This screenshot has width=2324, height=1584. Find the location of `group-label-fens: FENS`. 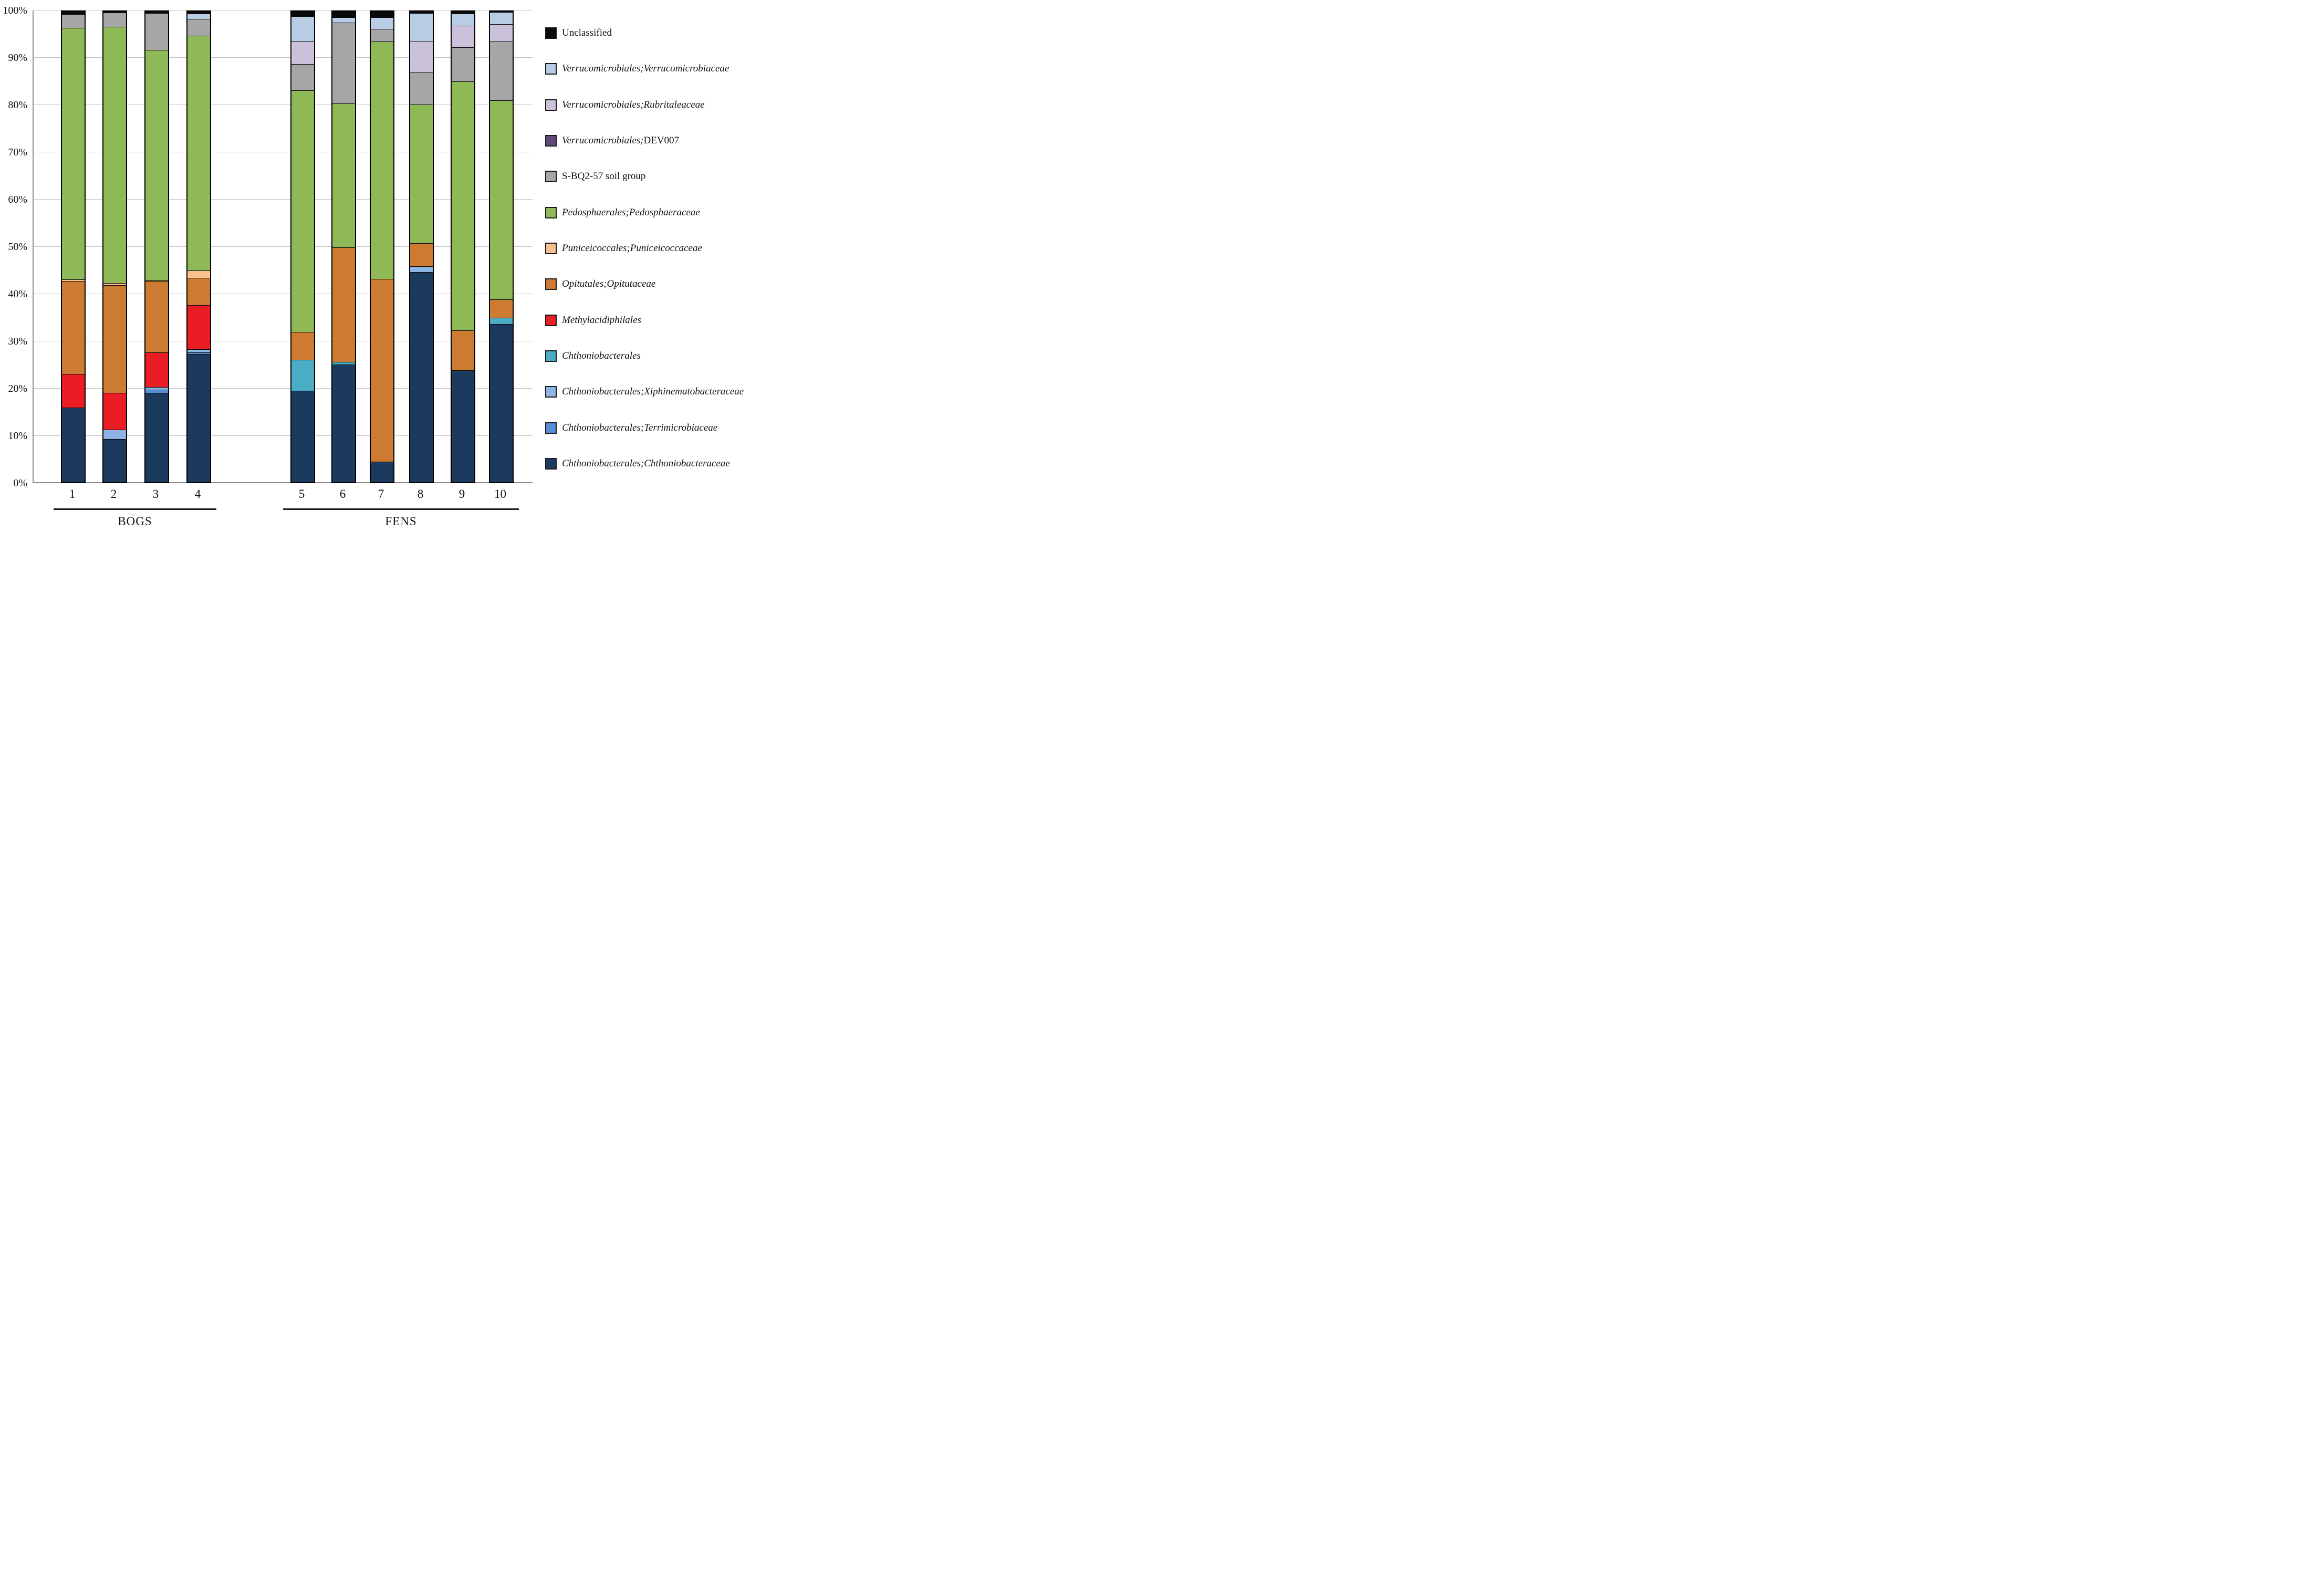

group-label-fens: FENS is located at coordinates (401, 521).